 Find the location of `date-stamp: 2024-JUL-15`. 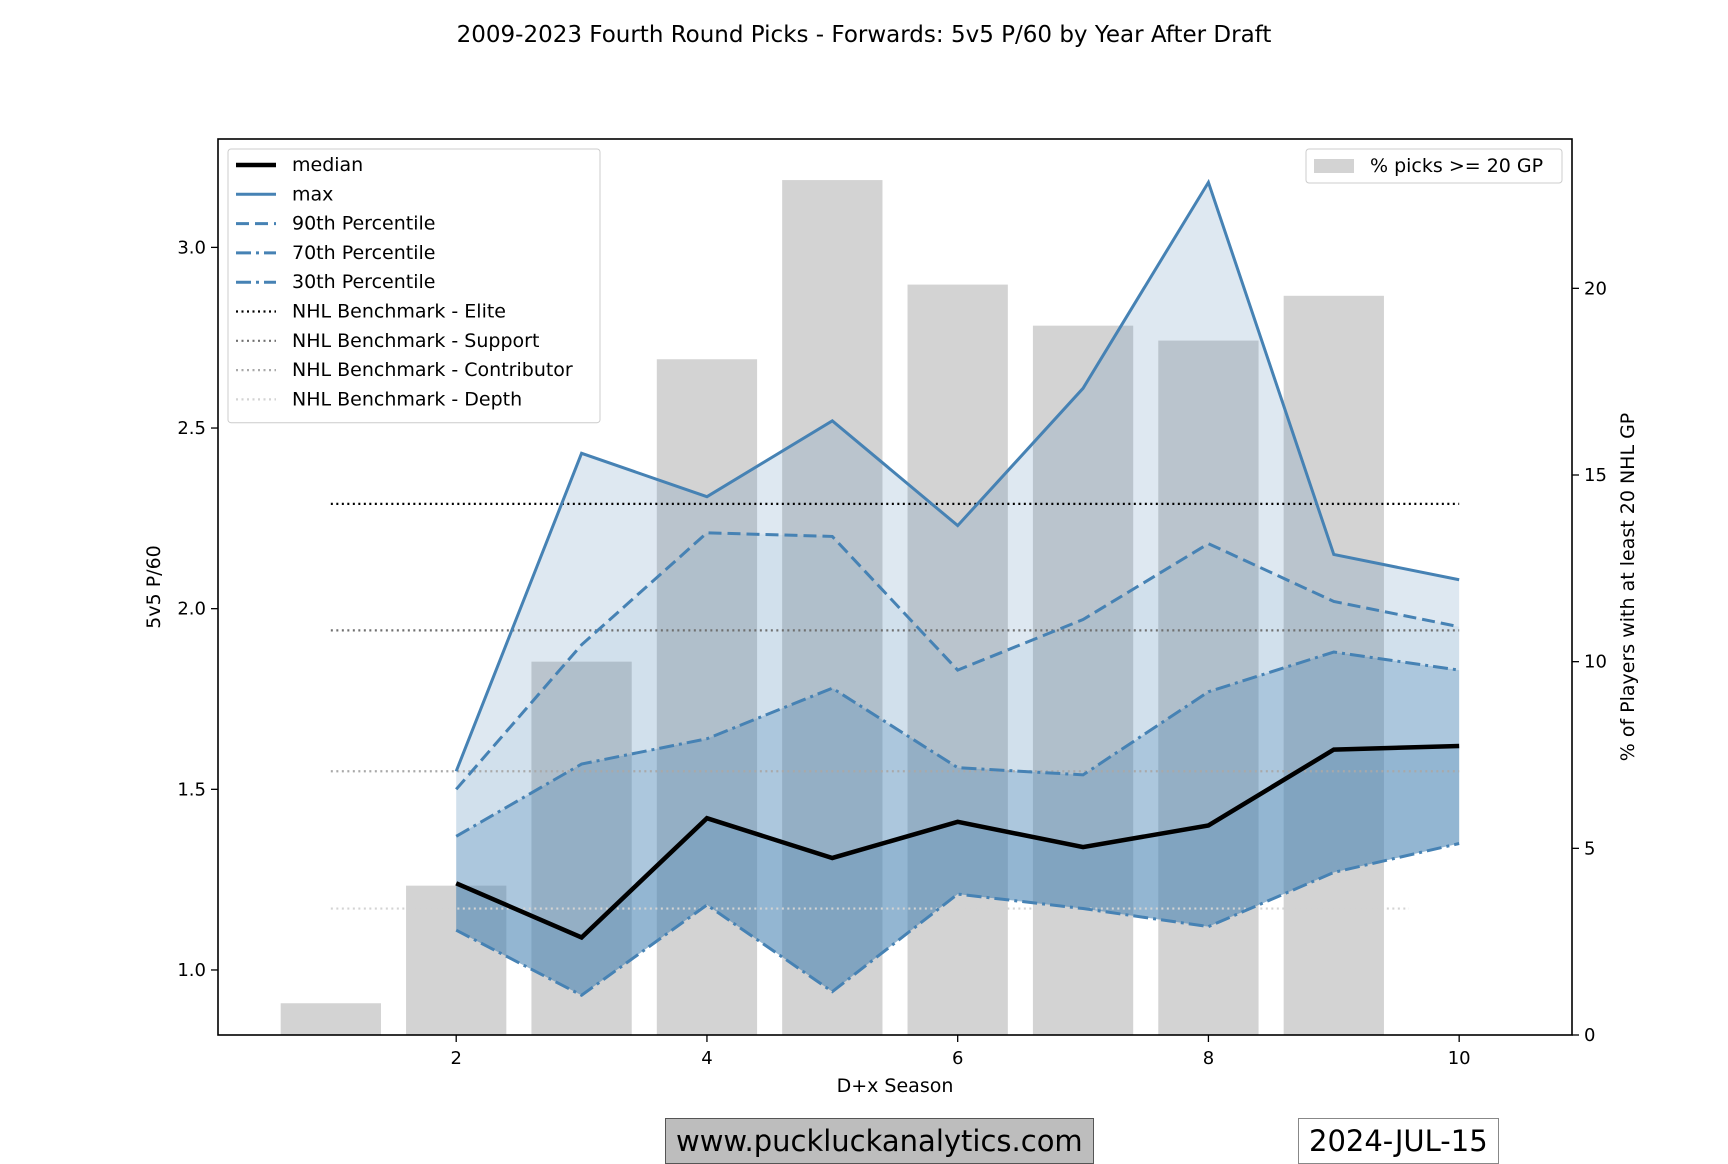

date-stamp: 2024-JUL-15 is located at coordinates (1398, 1141).